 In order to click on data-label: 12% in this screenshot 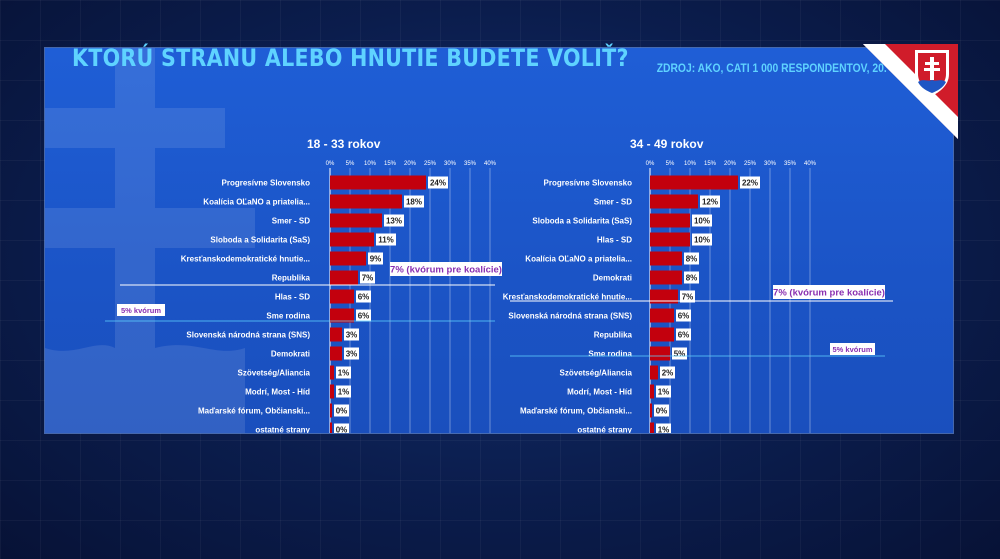, I will do `click(710, 202)`.